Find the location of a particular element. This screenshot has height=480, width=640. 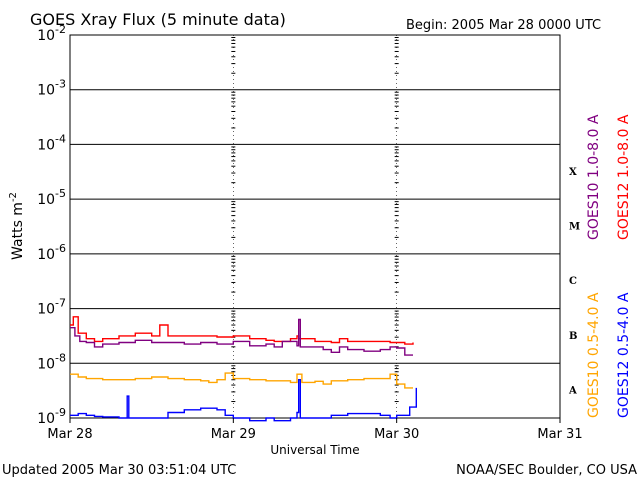

x-tick-label: Mar 30 is located at coordinates (396, 434).